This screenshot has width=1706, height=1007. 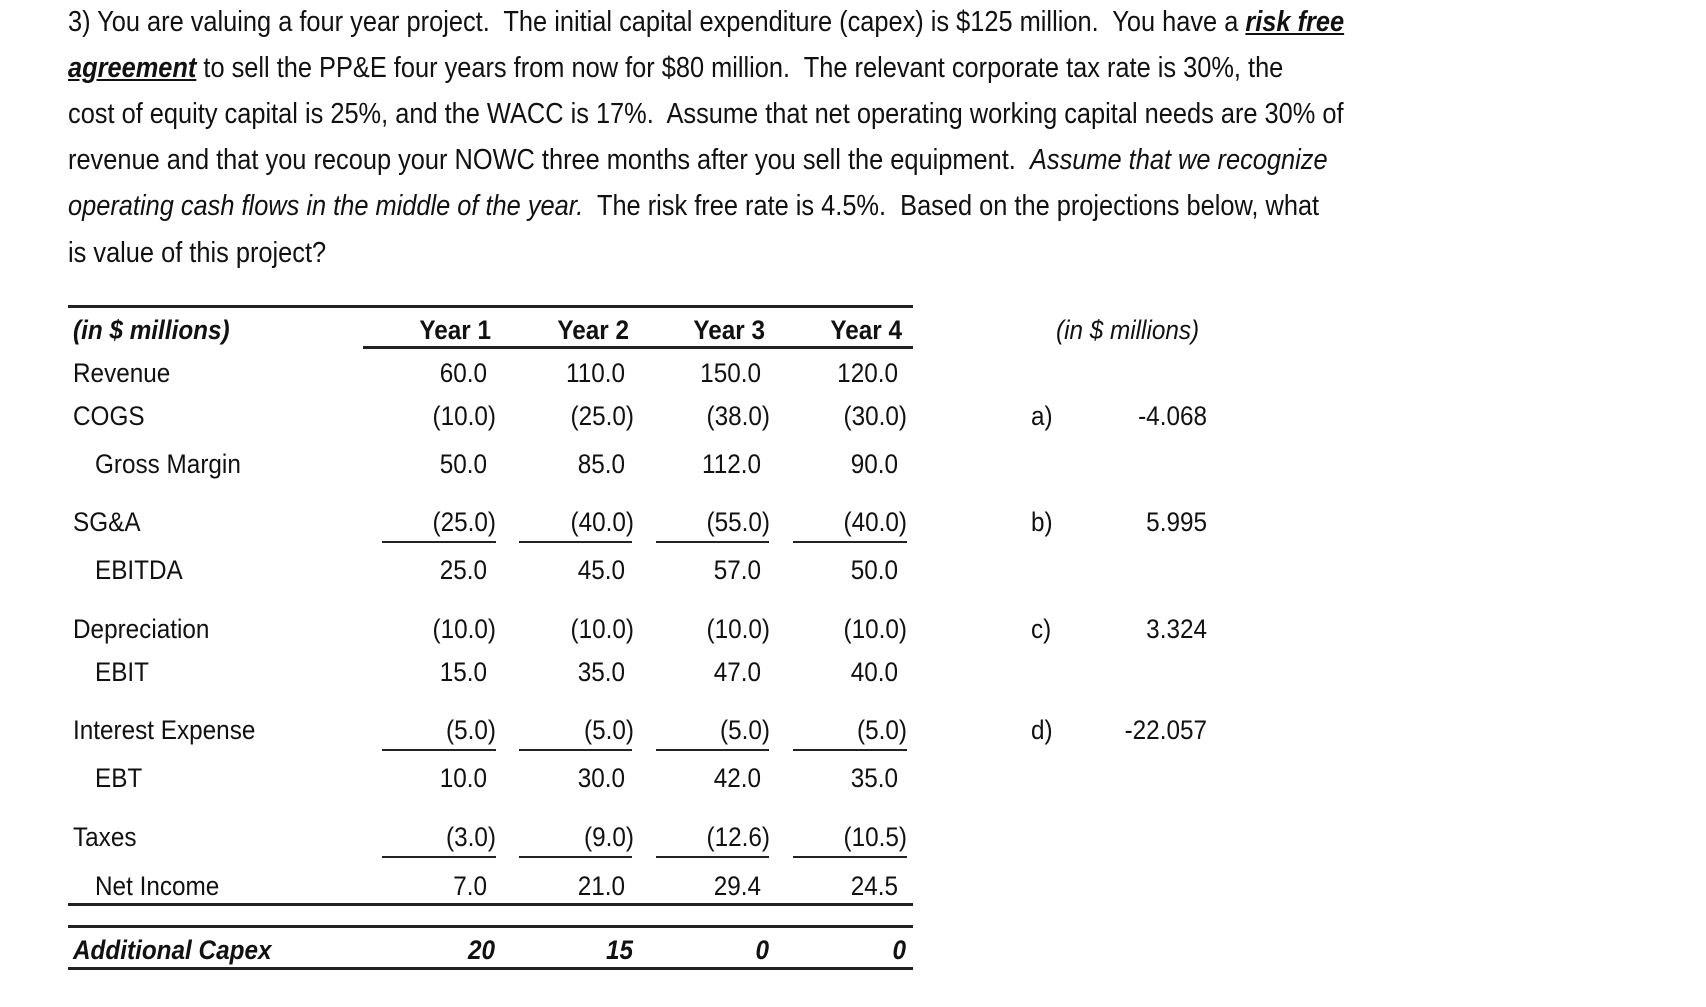 I want to click on row-label: Net Income, so click(x=157, y=886).